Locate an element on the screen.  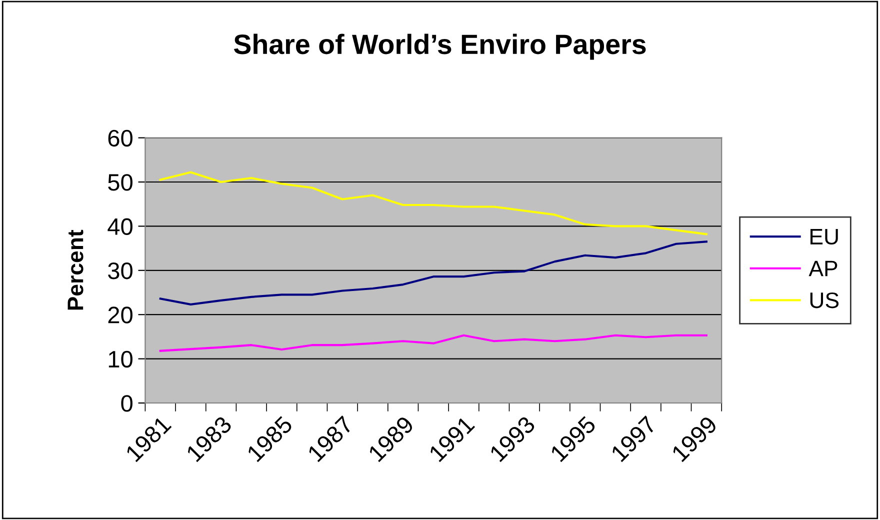
y-tick-label: 40 is located at coordinates (120, 226).